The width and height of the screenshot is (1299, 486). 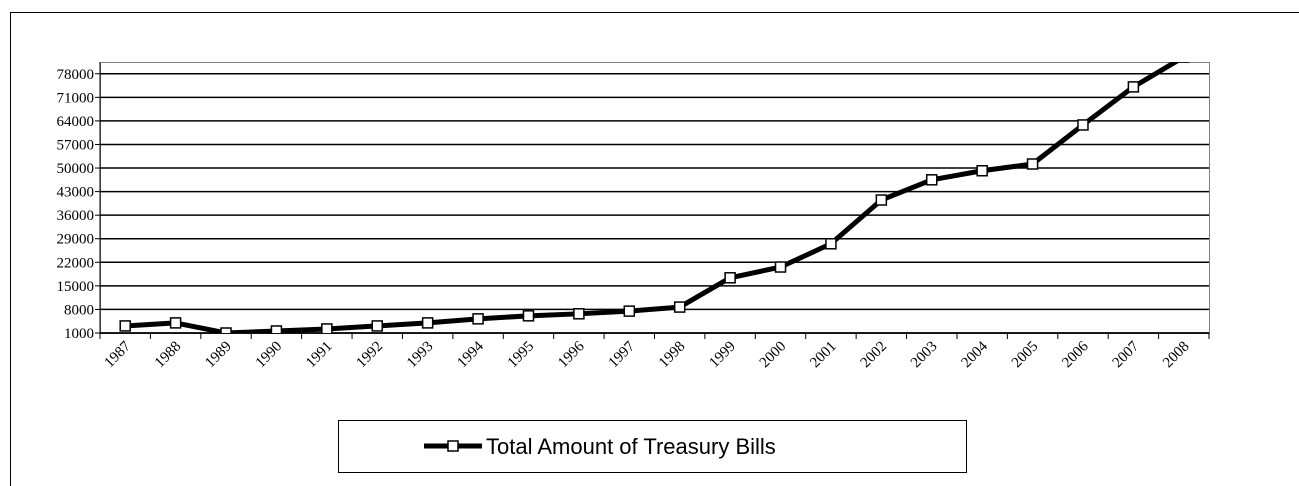 I want to click on y-tick-label: 1000, so click(x=79, y=334).